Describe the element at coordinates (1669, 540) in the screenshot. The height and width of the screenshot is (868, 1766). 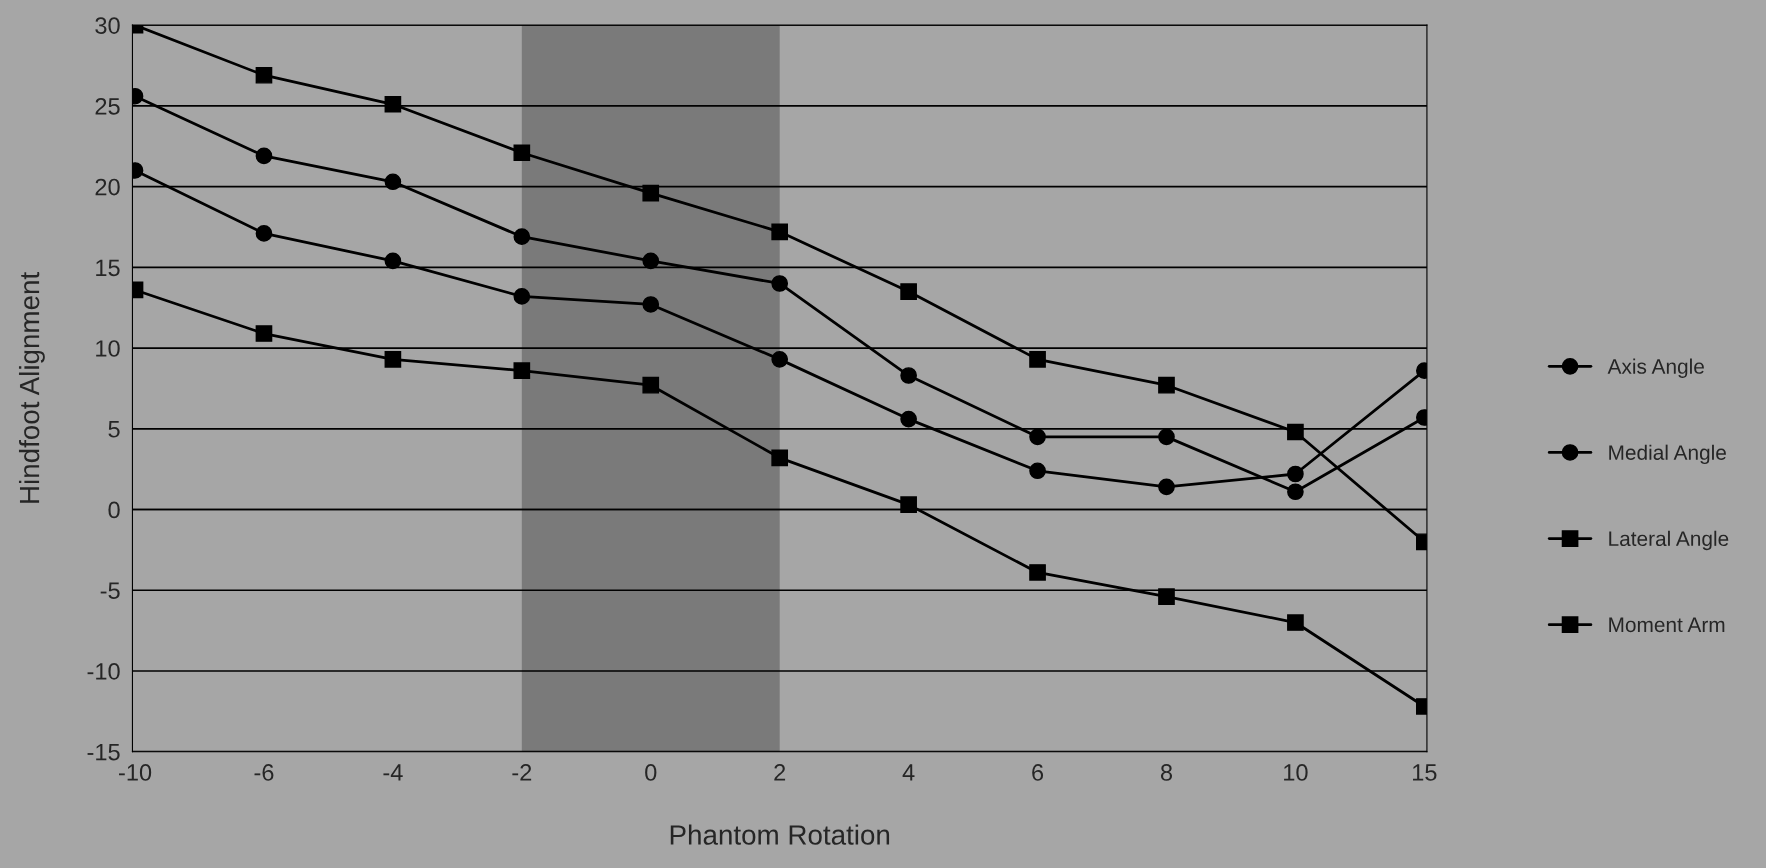
I see `legend-label: Lateral Angle` at that location.